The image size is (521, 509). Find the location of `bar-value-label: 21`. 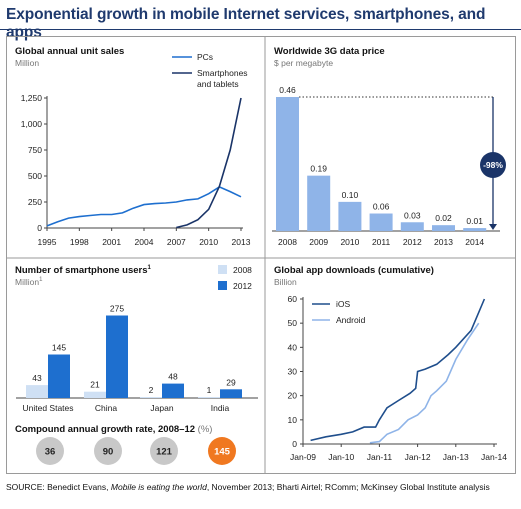

bar-value-label: 21 is located at coordinates (95, 385).